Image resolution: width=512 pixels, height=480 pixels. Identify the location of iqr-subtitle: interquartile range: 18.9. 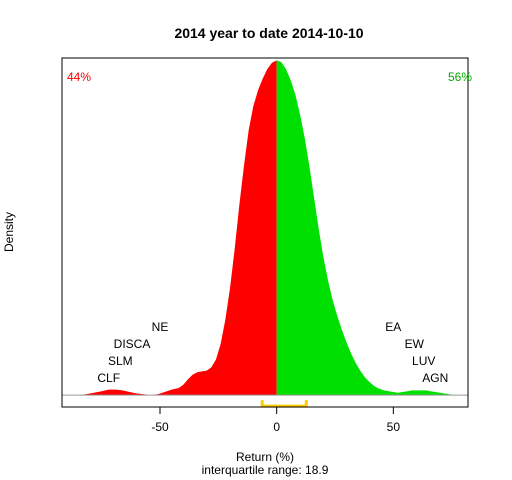
(265, 470).